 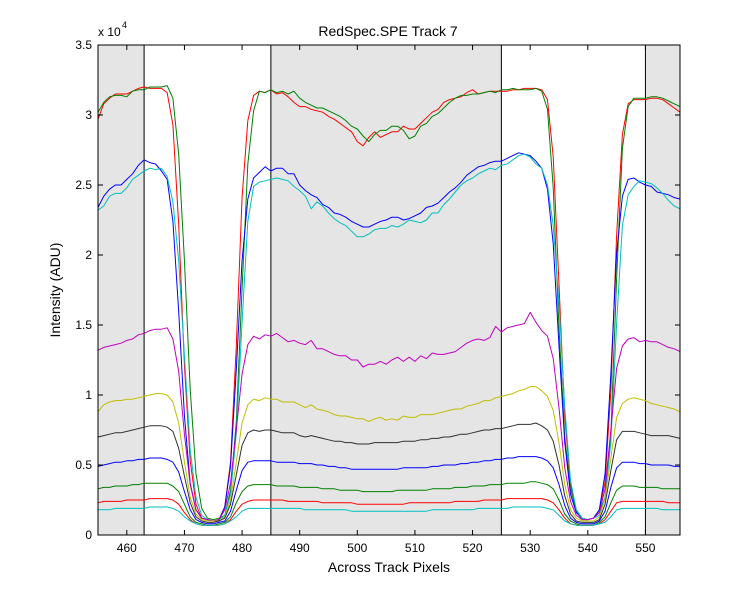 What do you see at coordinates (55, 290) in the screenshot?
I see `y-axis-label: Intensity (ADU)` at bounding box center [55, 290].